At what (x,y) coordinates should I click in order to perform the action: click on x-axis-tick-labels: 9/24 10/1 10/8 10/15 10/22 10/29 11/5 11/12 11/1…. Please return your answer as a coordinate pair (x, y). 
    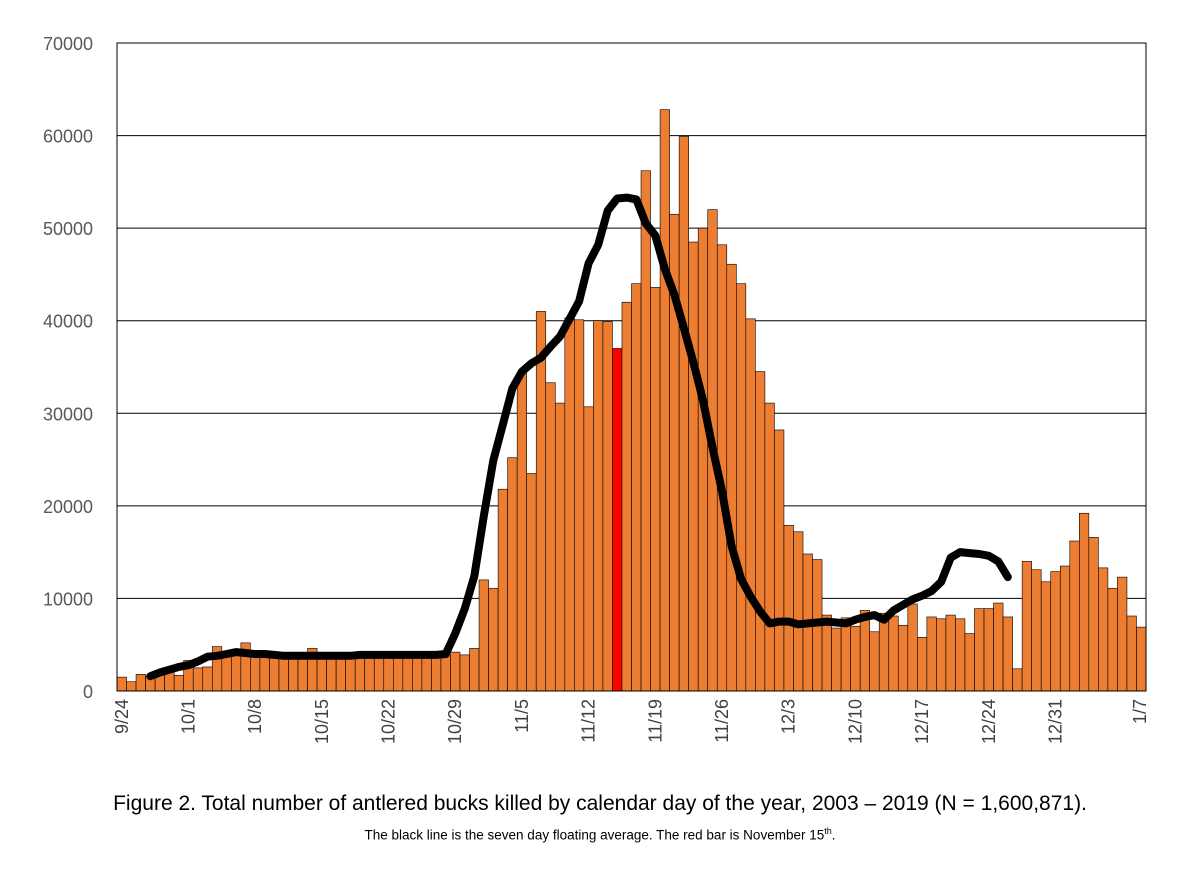
    Looking at the image, I should click on (631, 721).